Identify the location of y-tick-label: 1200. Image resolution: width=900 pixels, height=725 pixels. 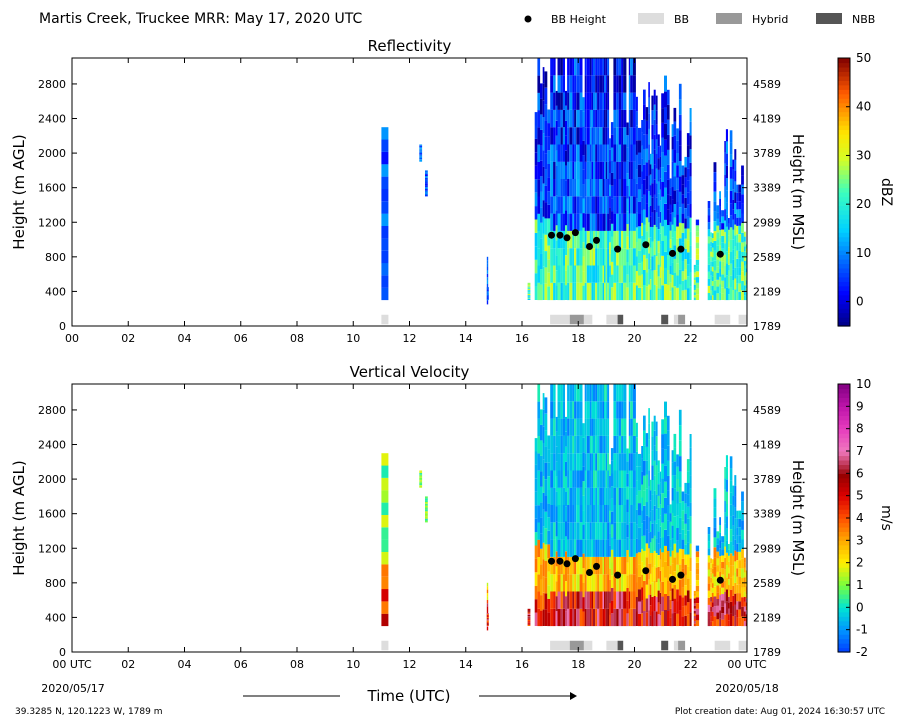
(52, 548).